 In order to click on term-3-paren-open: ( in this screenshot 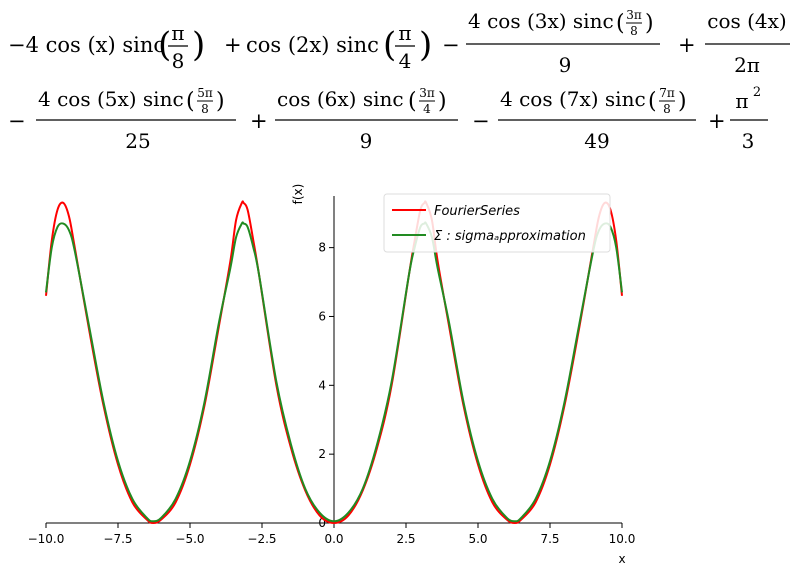, I will do `click(620, 23)`.